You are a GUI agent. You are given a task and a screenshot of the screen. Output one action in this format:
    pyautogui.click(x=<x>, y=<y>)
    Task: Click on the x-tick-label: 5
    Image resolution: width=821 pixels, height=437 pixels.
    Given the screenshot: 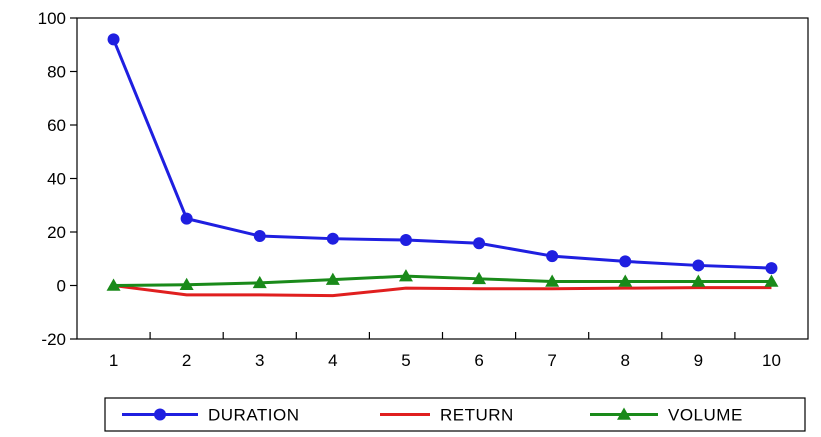 What is the action you would take?
    pyautogui.click(x=405, y=360)
    